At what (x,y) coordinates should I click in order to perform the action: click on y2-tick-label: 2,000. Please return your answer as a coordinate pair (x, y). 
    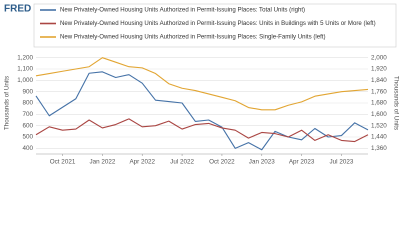
    Looking at the image, I should click on (379, 57).